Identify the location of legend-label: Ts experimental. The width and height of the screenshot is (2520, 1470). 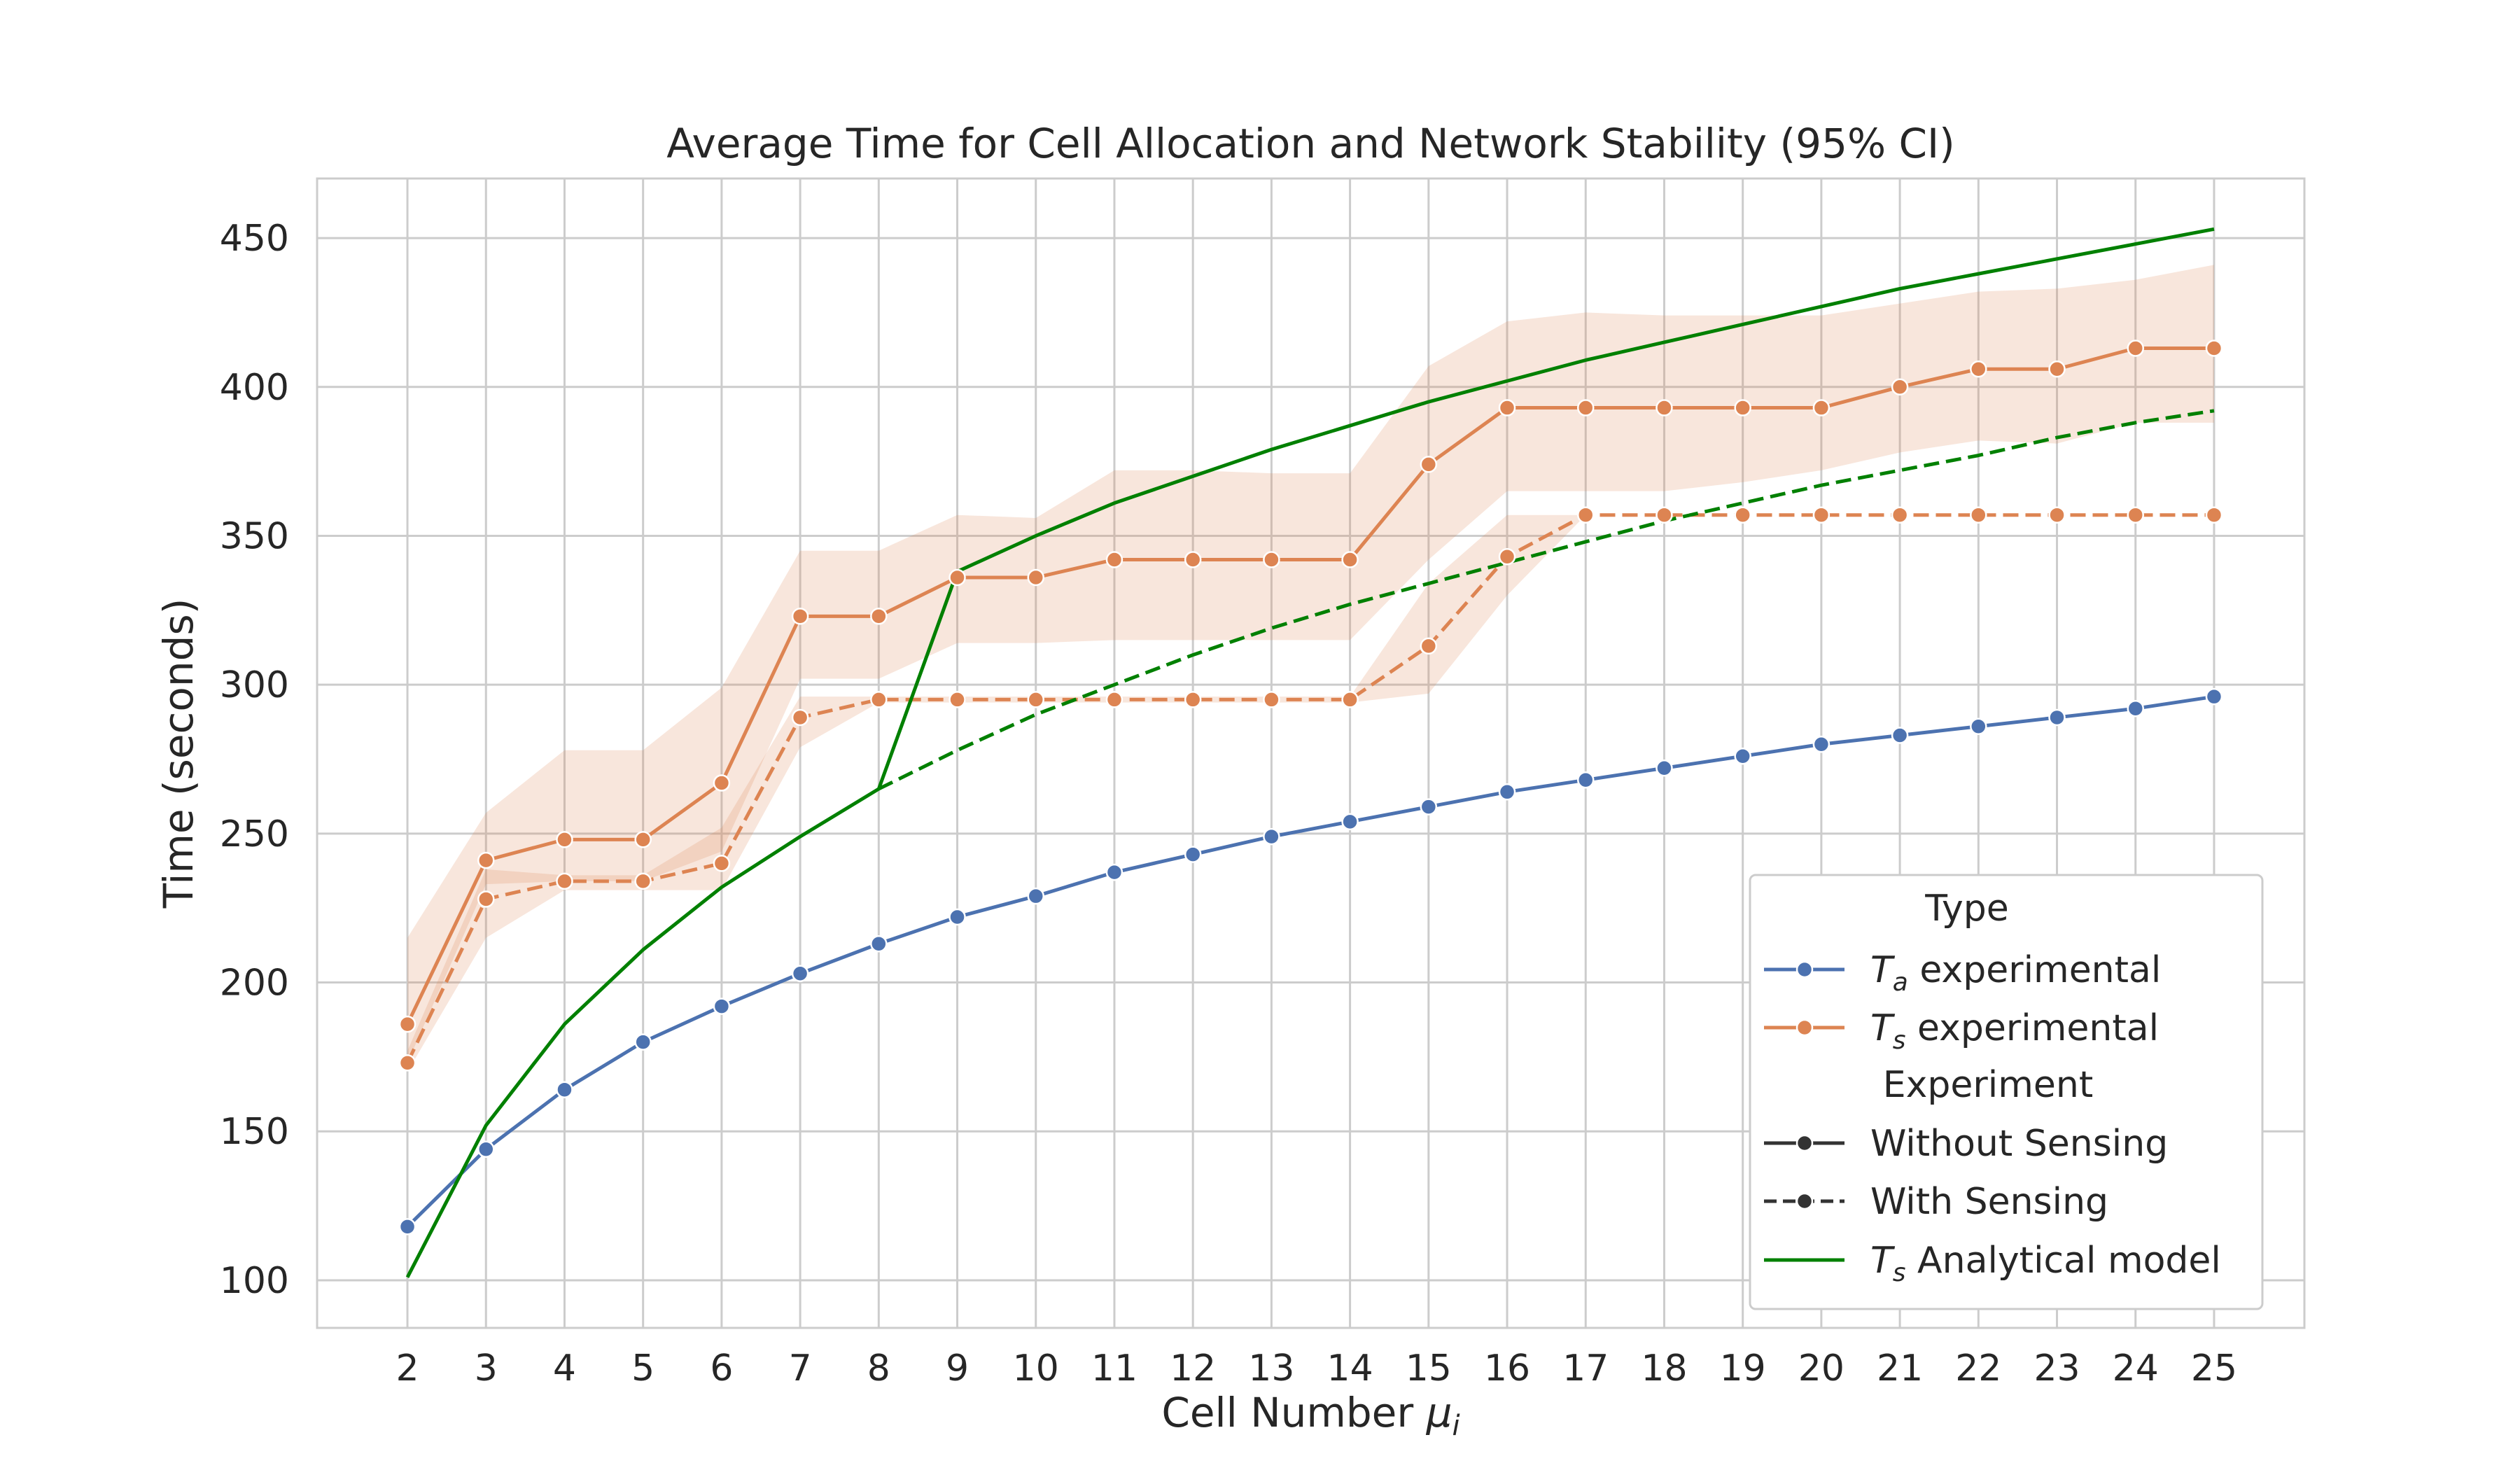
(2014, 1031).